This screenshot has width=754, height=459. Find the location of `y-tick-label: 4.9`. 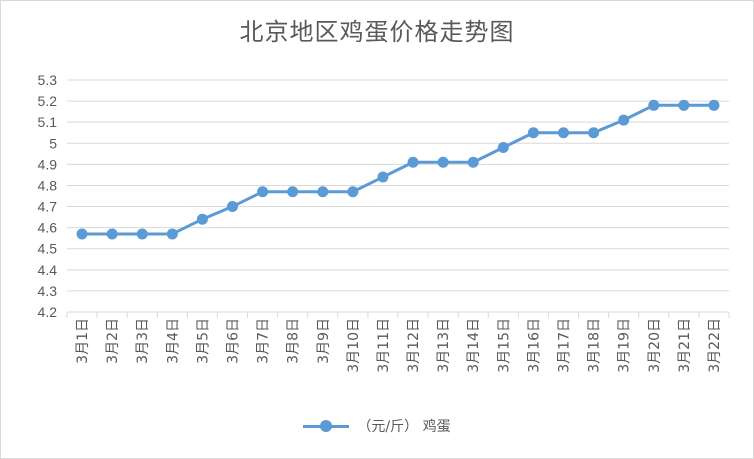

y-tick-label: 4.9 is located at coordinates (48, 164).